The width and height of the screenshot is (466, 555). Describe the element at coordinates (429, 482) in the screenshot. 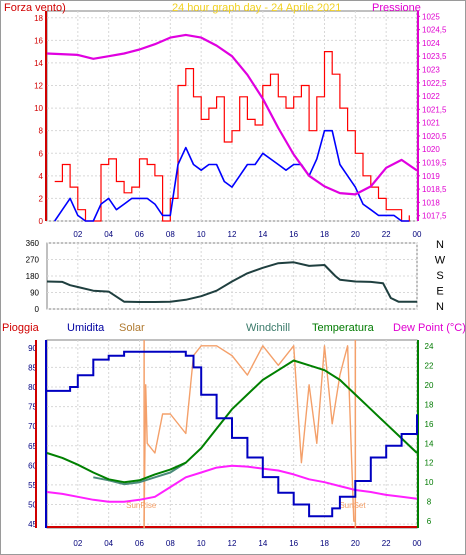

I see `temperature-y-tick: 10` at that location.